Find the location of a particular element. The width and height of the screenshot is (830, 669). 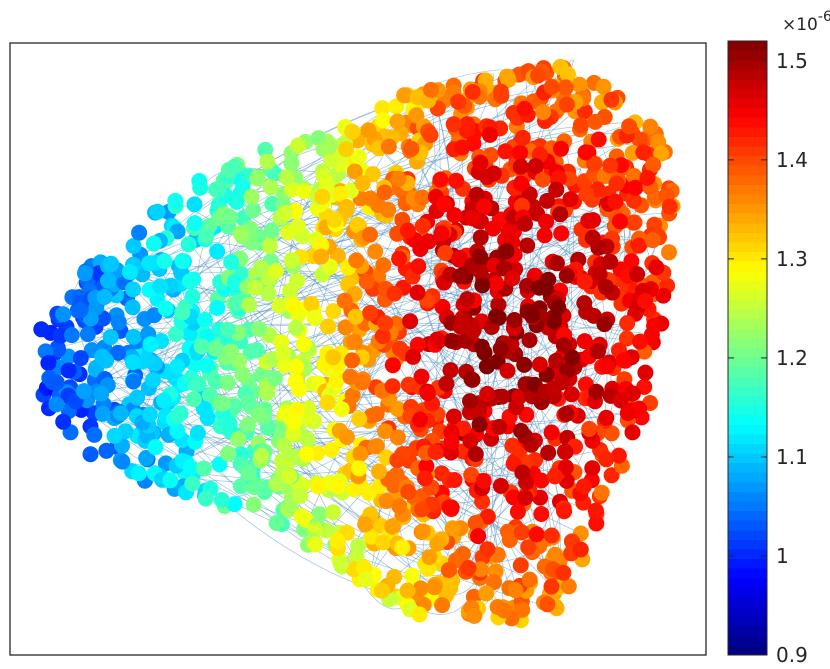

colorbar-tick-label: 1.1 is located at coordinates (792, 457).